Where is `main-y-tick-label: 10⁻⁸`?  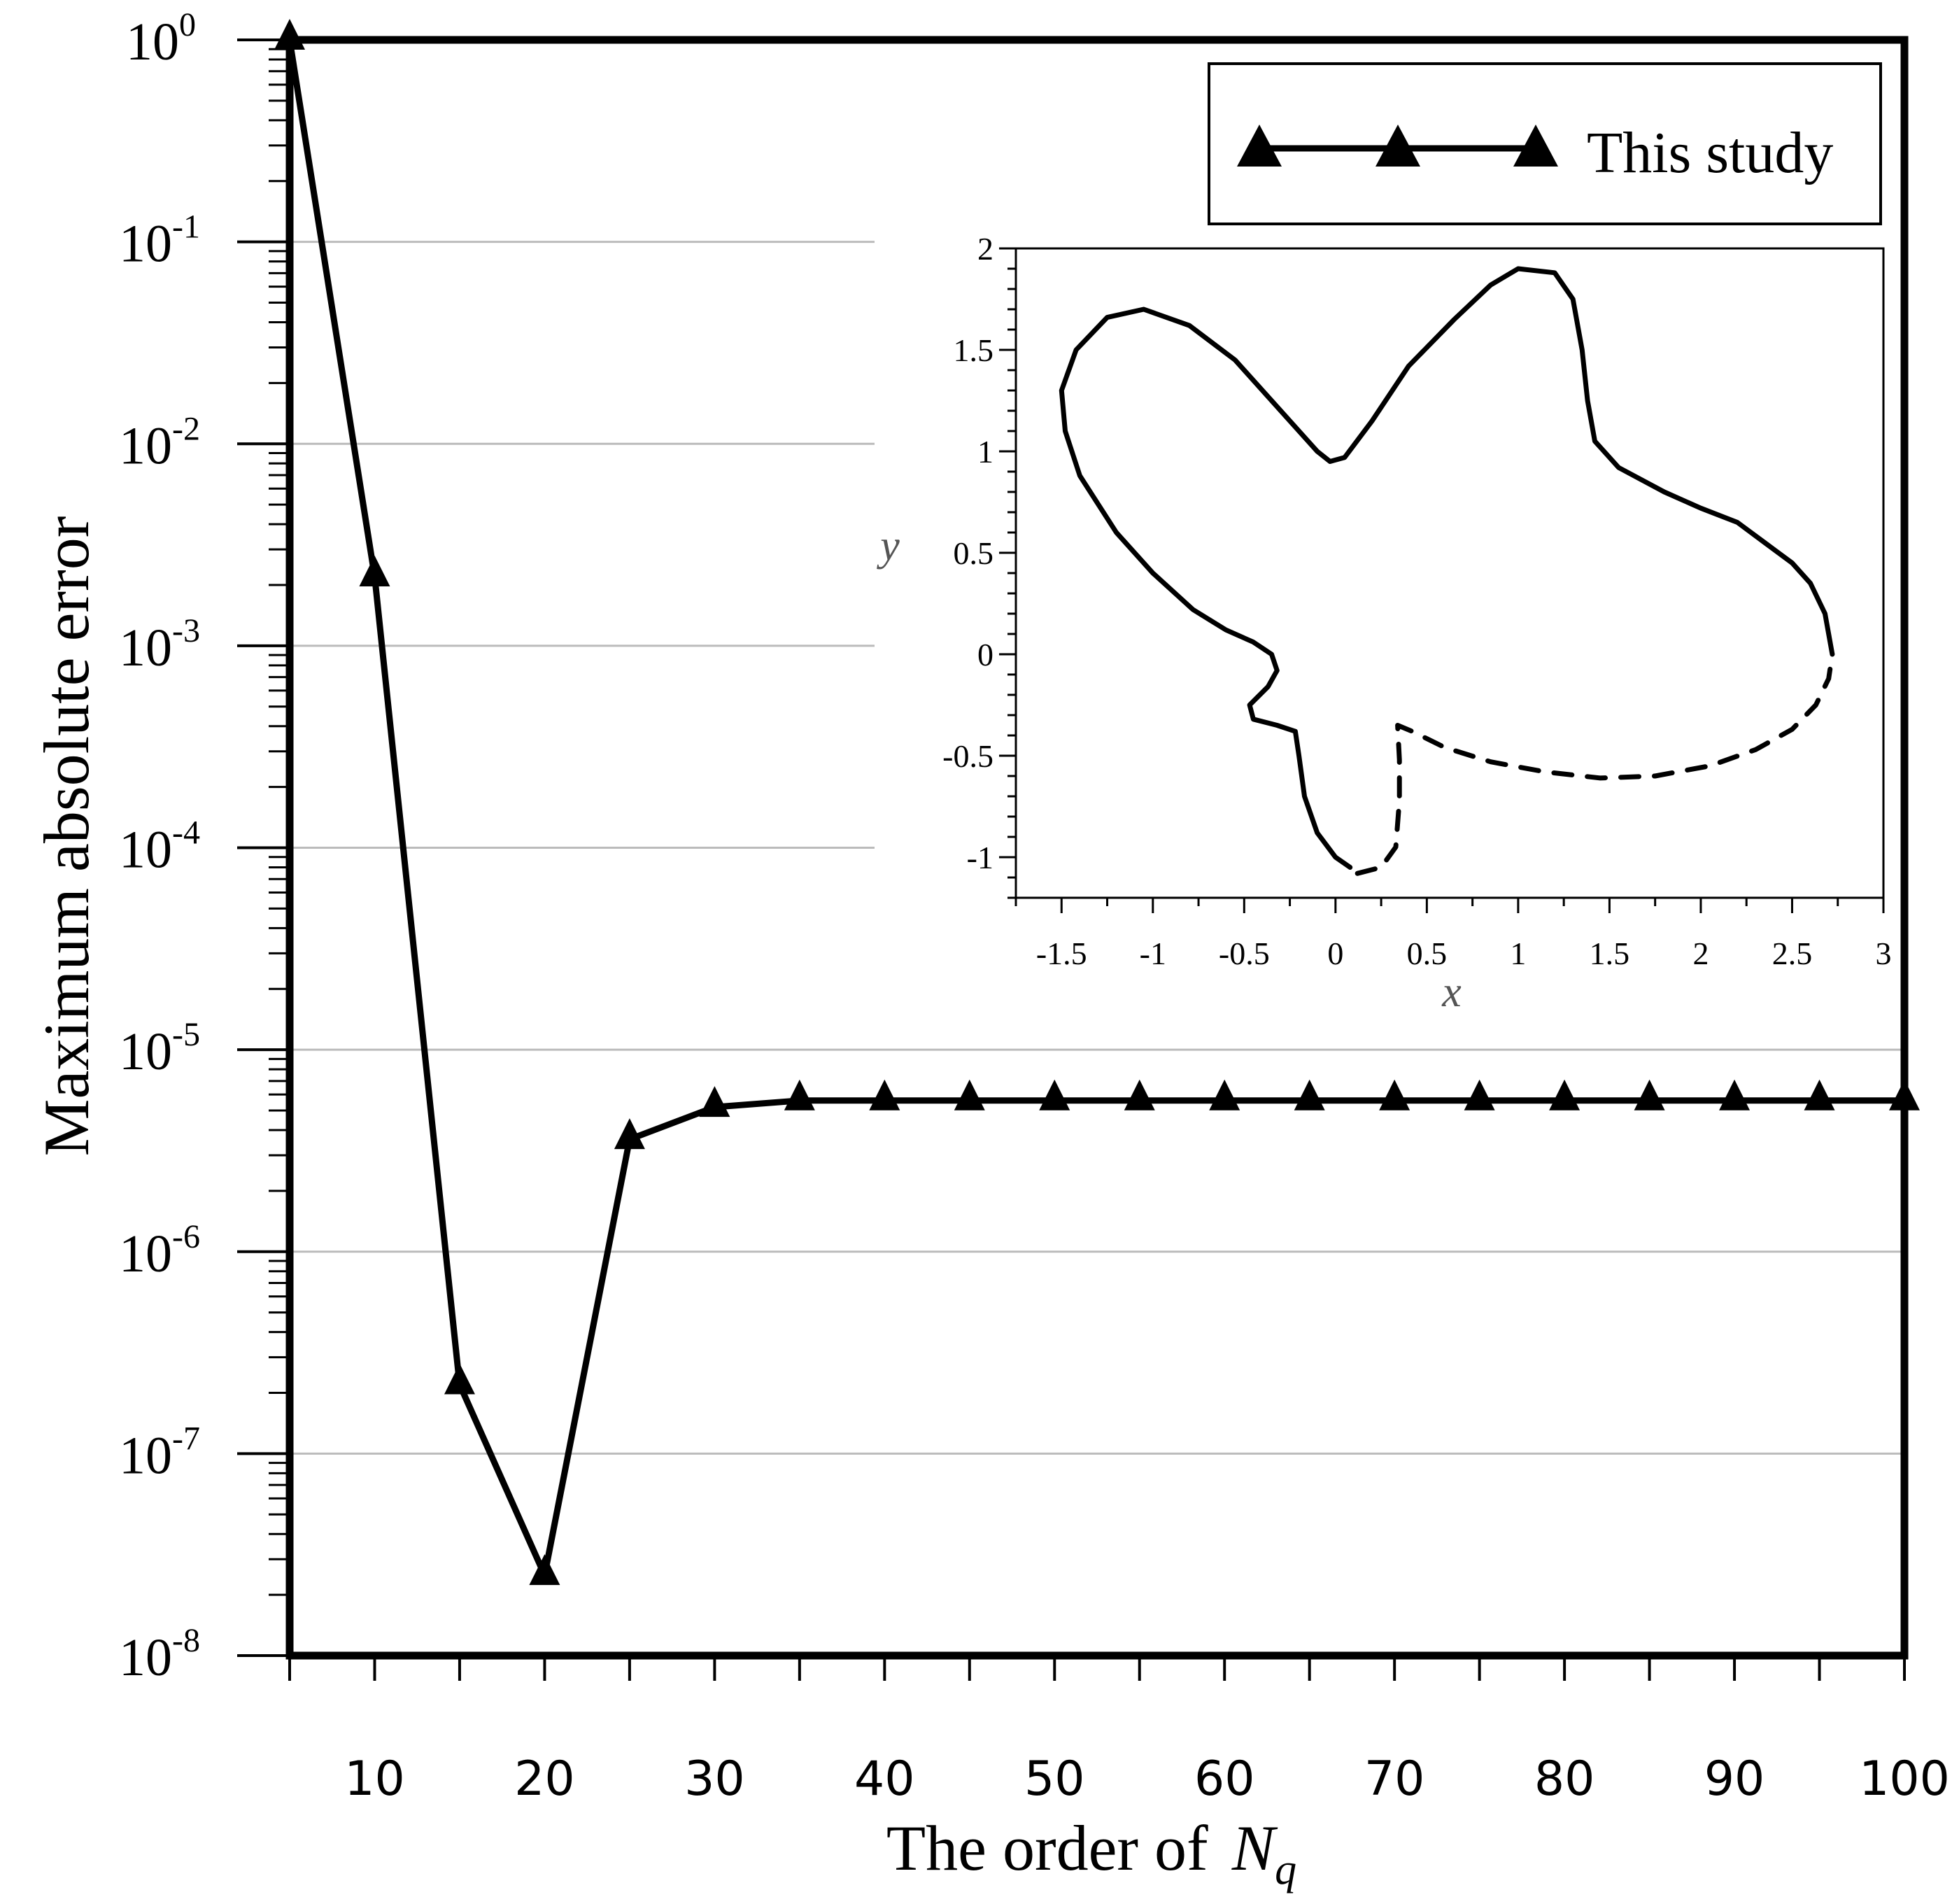
main-y-tick-label: 10⁻⁸ is located at coordinates (159, 1654).